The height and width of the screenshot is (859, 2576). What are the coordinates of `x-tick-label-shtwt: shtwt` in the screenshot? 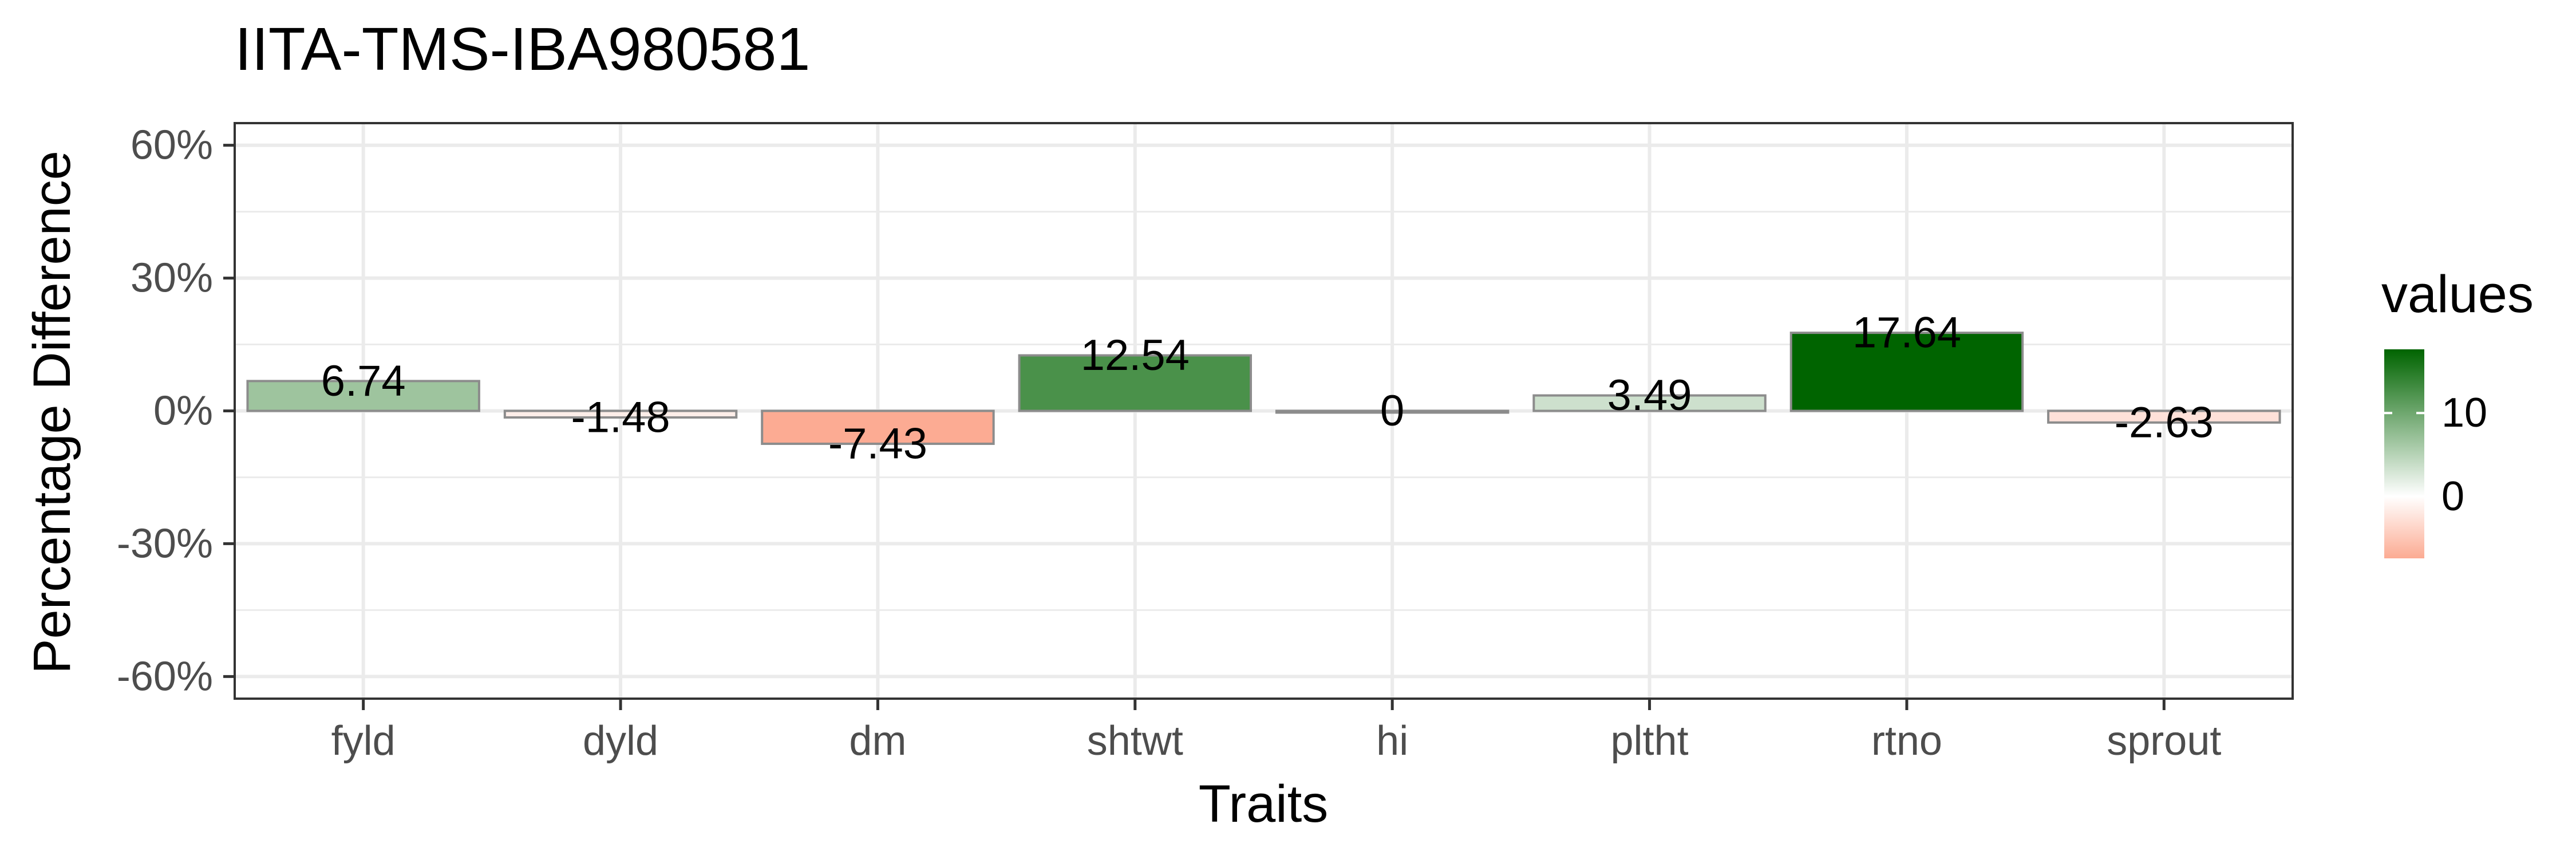 It's located at (1135, 741).